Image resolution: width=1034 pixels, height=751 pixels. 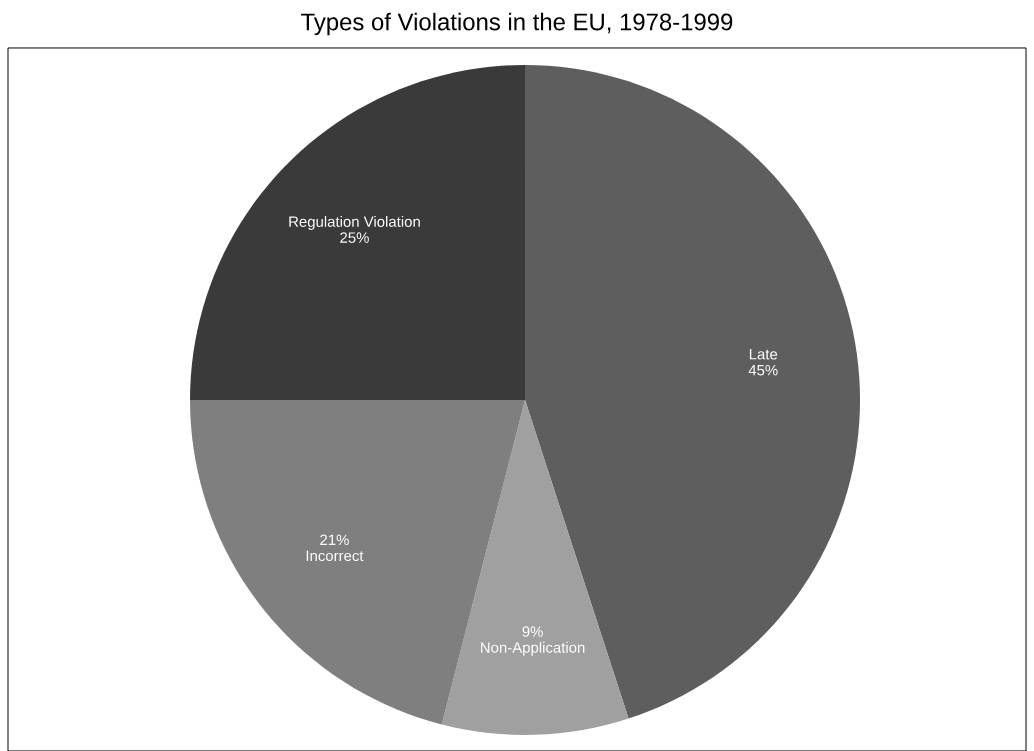 I want to click on slice-label: Non-Application, so click(x=533, y=648).